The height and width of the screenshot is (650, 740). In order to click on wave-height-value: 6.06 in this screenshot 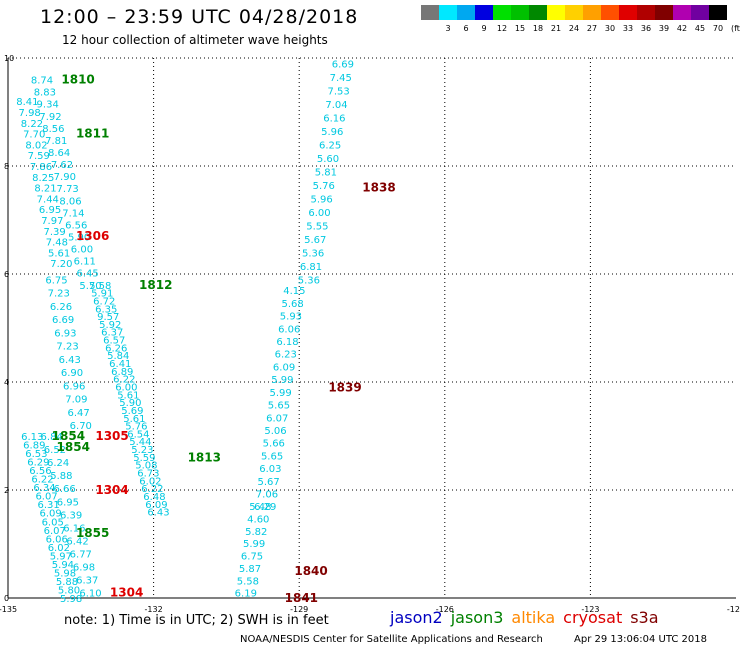, I will do `click(57, 539)`.